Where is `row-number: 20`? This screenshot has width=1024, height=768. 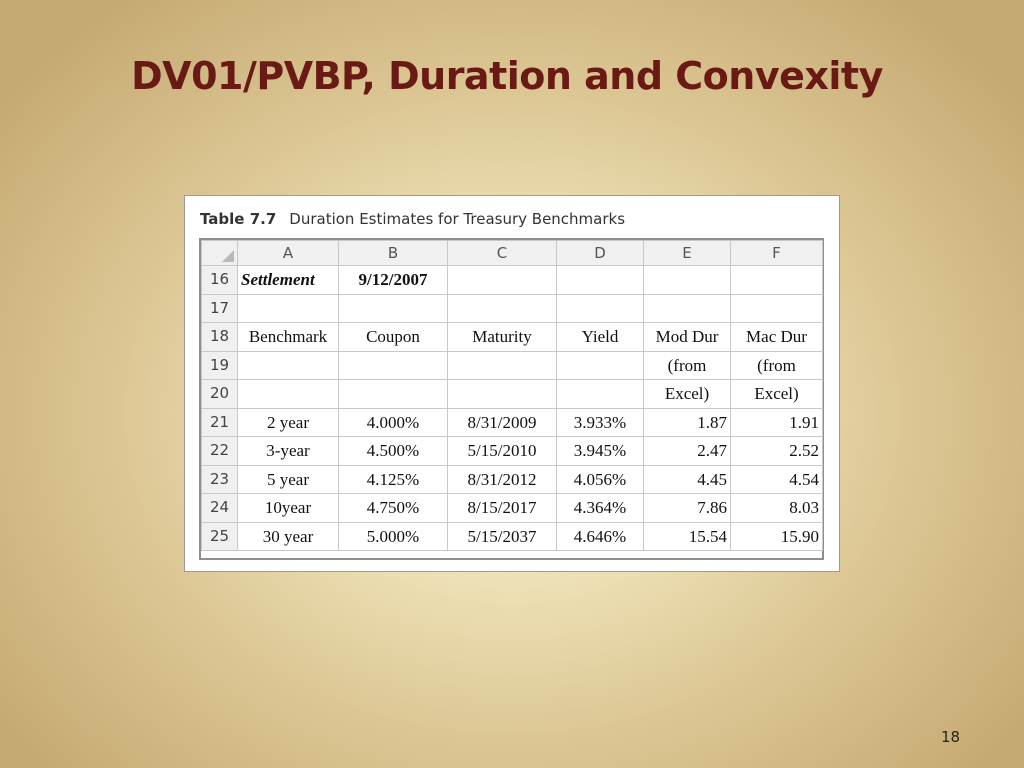 row-number: 20 is located at coordinates (219, 394).